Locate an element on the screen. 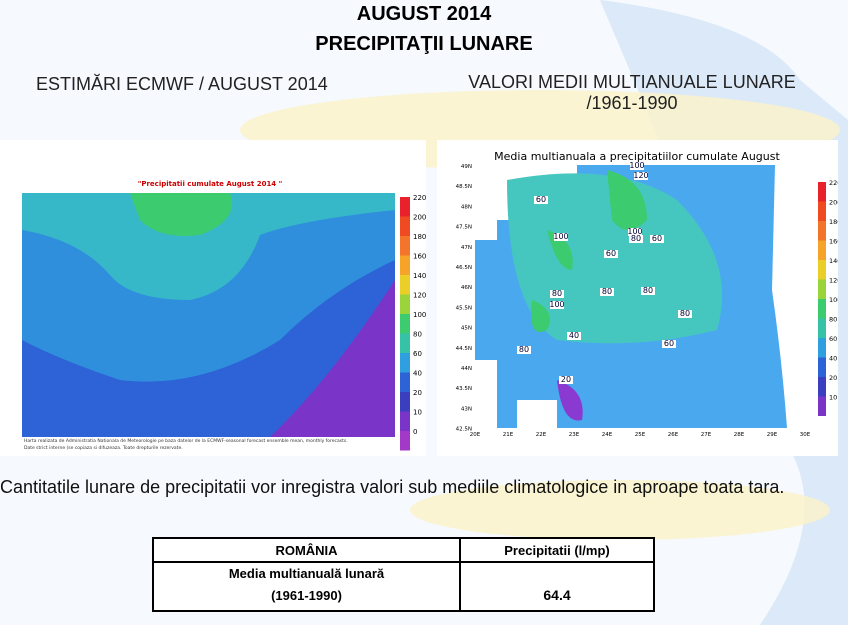 The height and width of the screenshot is (625, 848). left-heading: ESTIMĂRI ECMWF / AUGUST 2014 is located at coordinates (182, 84).